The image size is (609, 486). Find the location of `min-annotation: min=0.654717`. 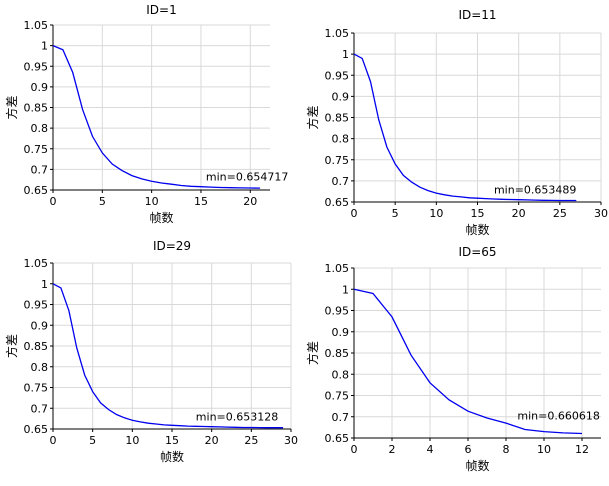

min-annotation: min=0.654717 is located at coordinates (247, 177).